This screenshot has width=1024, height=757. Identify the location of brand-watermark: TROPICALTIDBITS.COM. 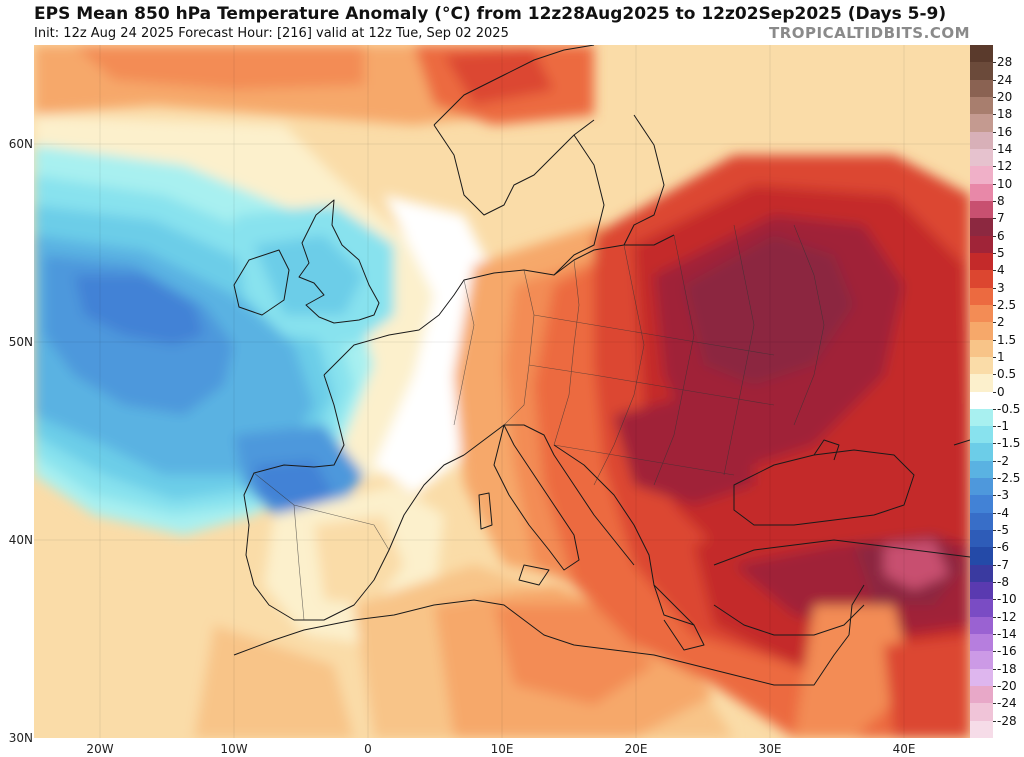
(869, 33).